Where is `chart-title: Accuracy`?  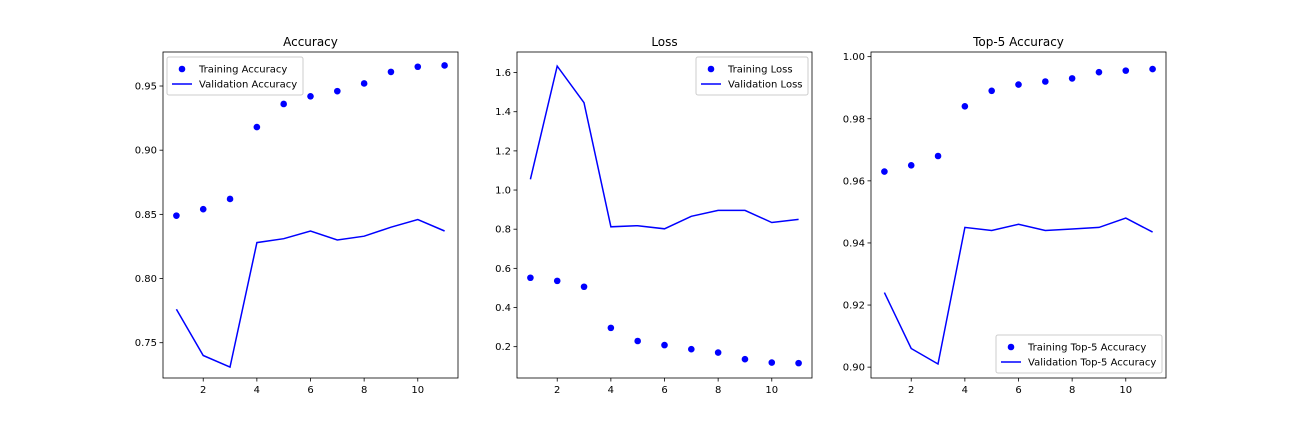 chart-title: Accuracy is located at coordinates (310, 42).